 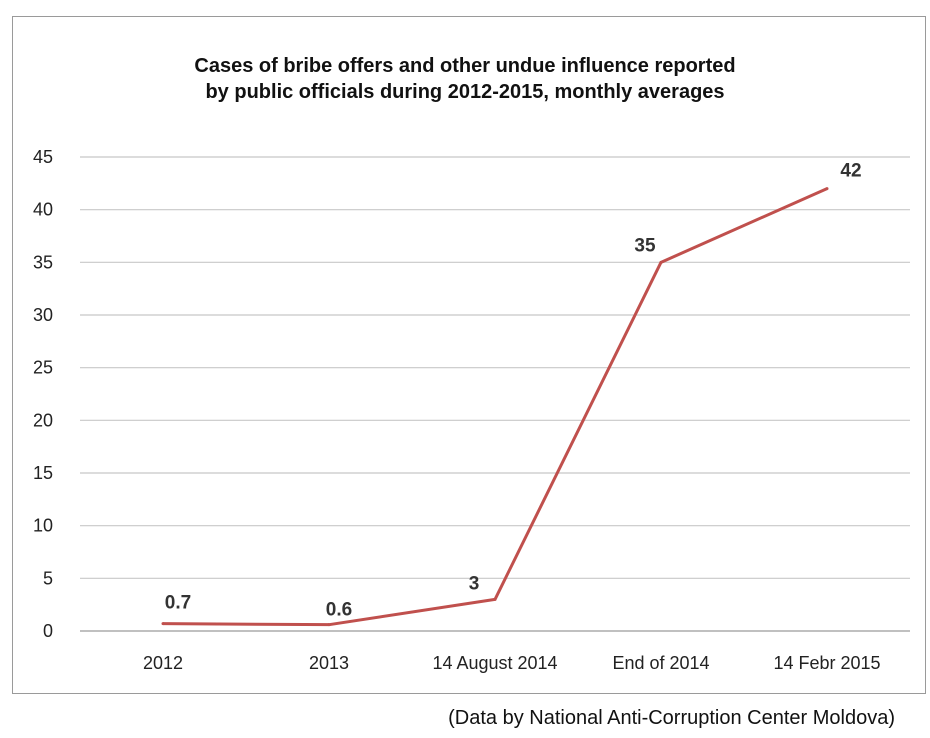 I want to click on y-tick-label: 35, so click(x=43, y=262).